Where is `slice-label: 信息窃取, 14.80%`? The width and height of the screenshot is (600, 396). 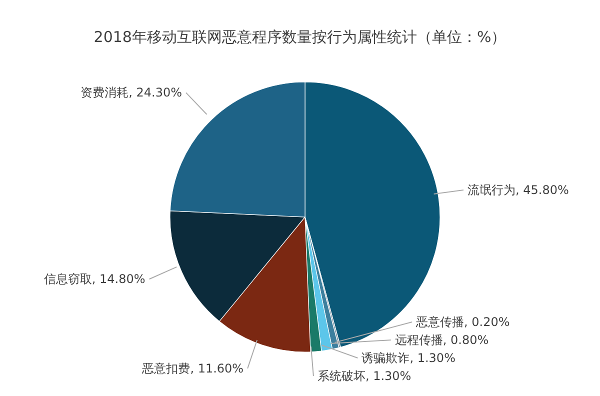 slice-label: 信息窃取, 14.80% is located at coordinates (95, 279).